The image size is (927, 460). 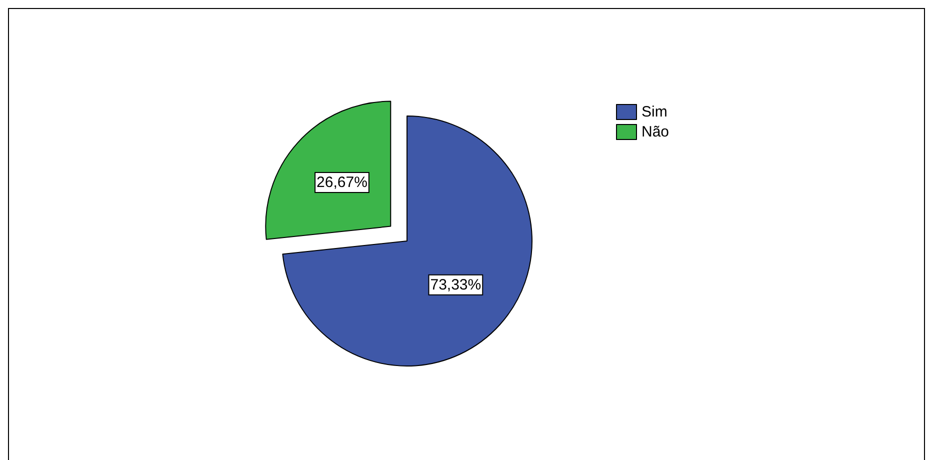 What do you see at coordinates (656, 132) in the screenshot?
I see `legend-label: Não` at bounding box center [656, 132].